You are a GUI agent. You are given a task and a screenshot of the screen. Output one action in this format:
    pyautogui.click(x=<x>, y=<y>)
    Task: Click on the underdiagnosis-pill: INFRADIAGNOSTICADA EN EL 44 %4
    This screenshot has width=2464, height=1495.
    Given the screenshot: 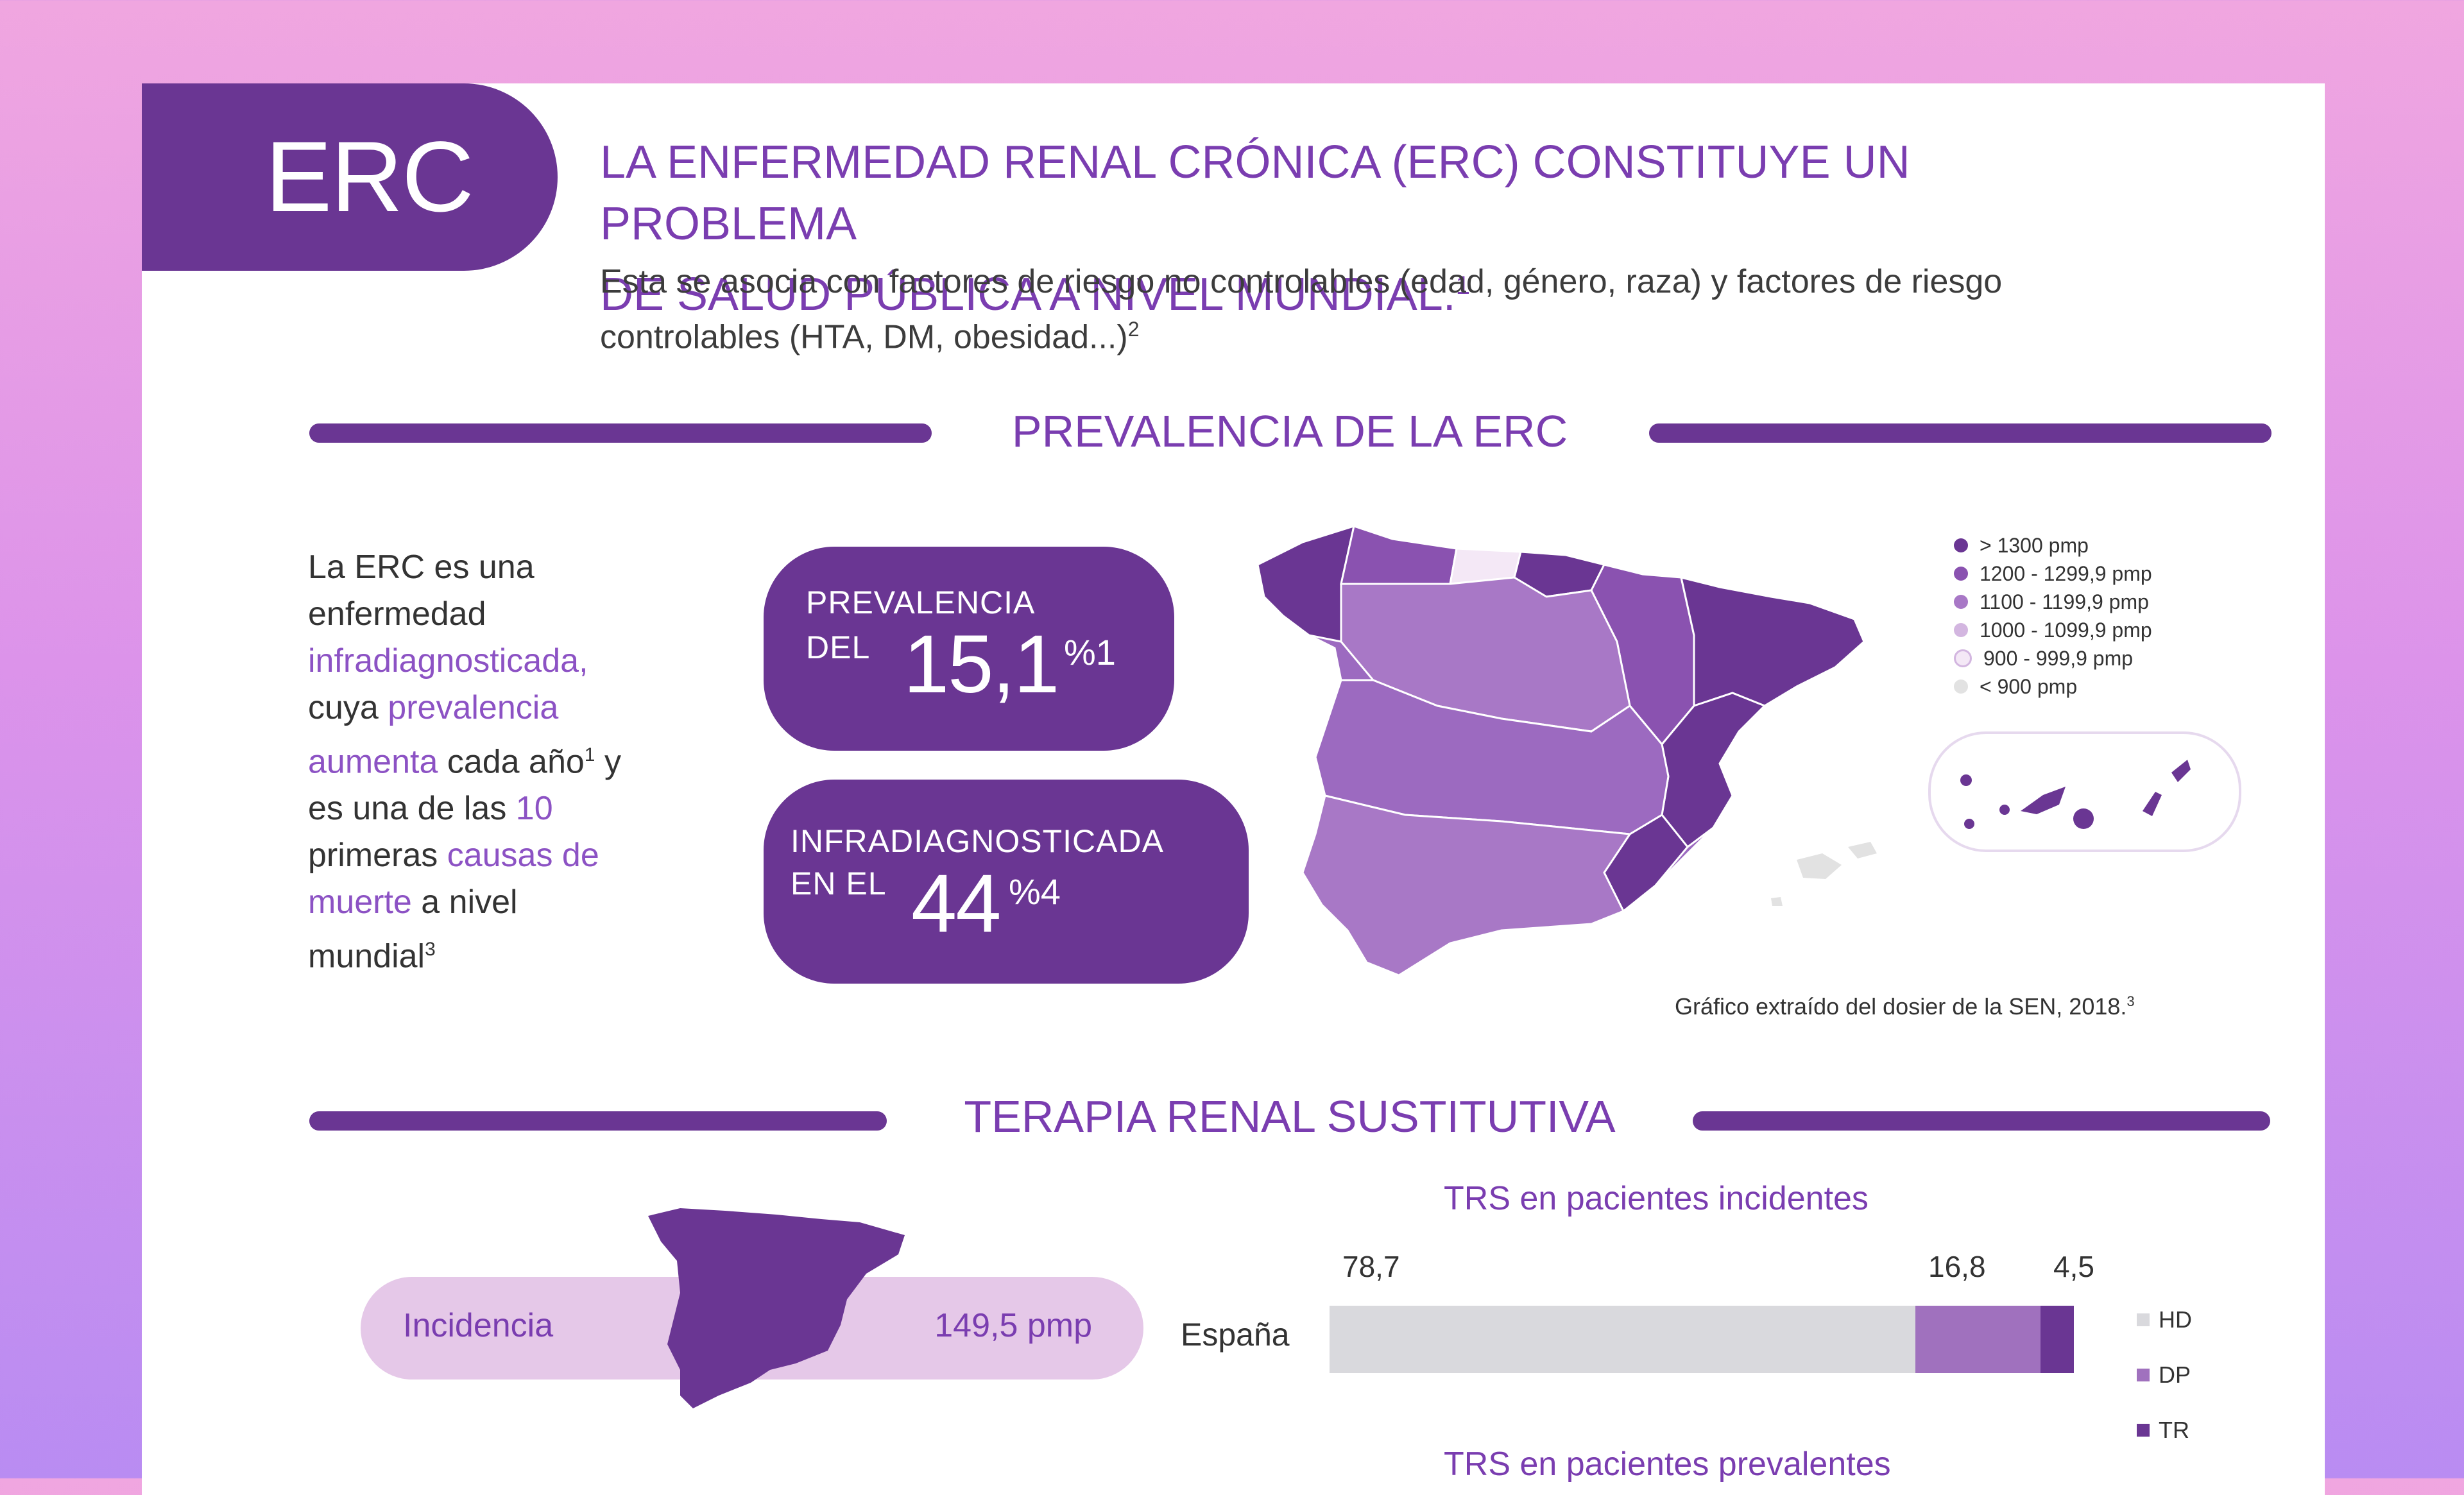 What is the action you would take?
    pyautogui.click(x=1007, y=882)
    